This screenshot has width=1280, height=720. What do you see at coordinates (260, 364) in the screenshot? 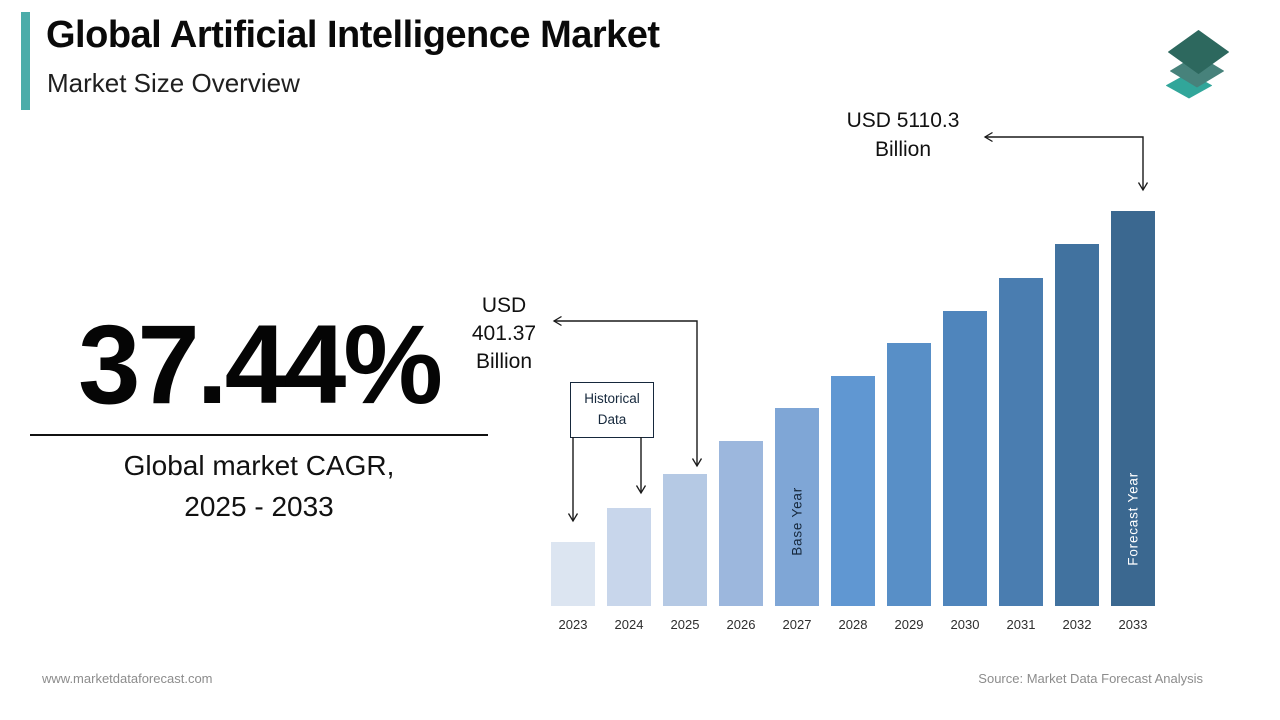
I see `cagr-value: 37.44%` at bounding box center [260, 364].